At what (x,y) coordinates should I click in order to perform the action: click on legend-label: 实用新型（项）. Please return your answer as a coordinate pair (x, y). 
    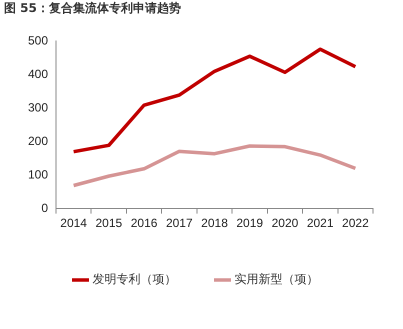
    Looking at the image, I should click on (276, 279).